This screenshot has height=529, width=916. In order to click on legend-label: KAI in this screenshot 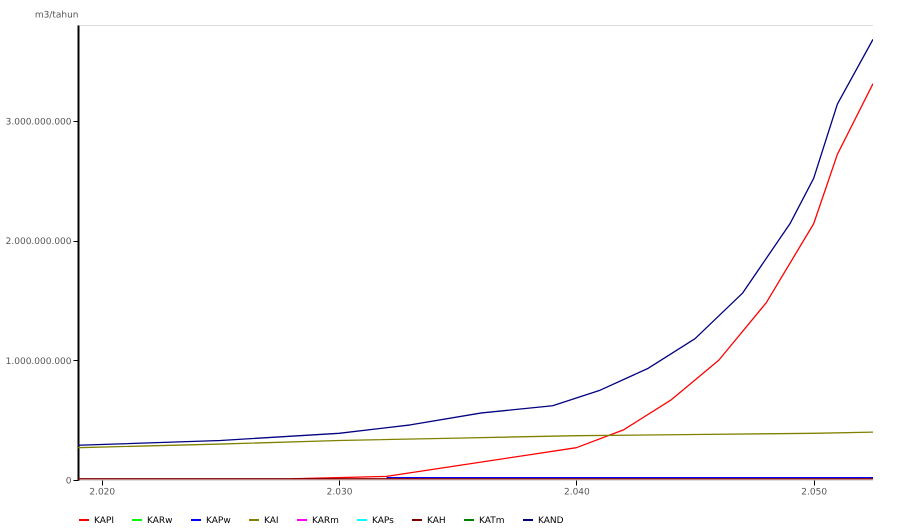, I will do `click(271, 521)`.